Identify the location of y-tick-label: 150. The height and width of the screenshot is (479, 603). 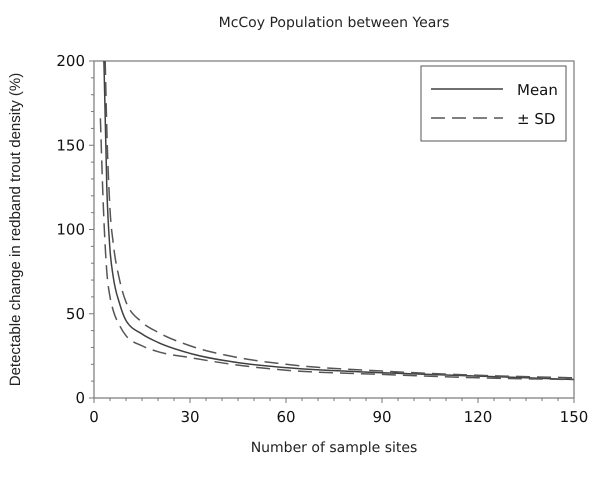
(70, 145).